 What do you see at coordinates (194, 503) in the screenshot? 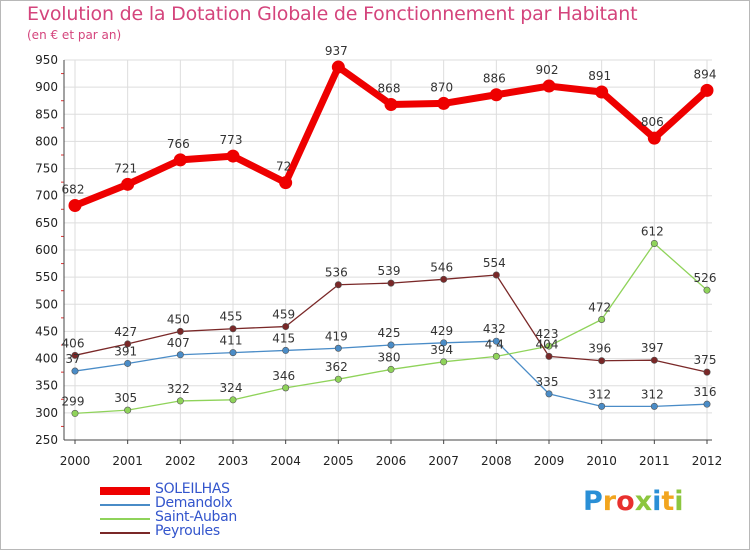
I see `legend-label-demandolx: Demandolx` at bounding box center [194, 503].